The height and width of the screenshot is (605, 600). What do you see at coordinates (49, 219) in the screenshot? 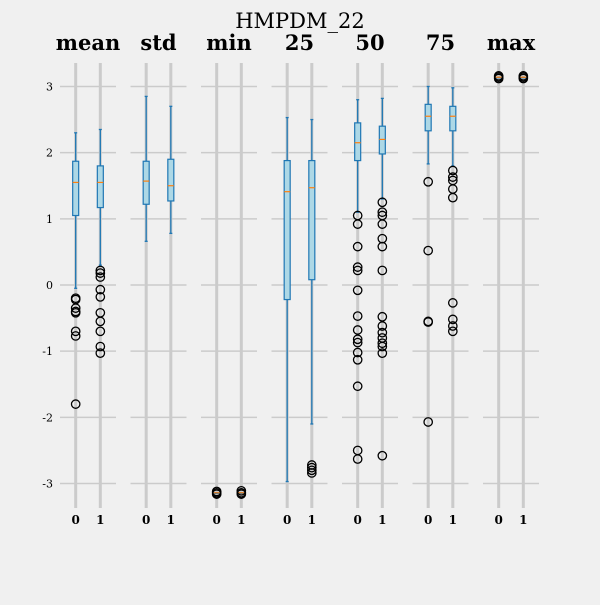
I see `y-tick-label: 1` at bounding box center [49, 219].